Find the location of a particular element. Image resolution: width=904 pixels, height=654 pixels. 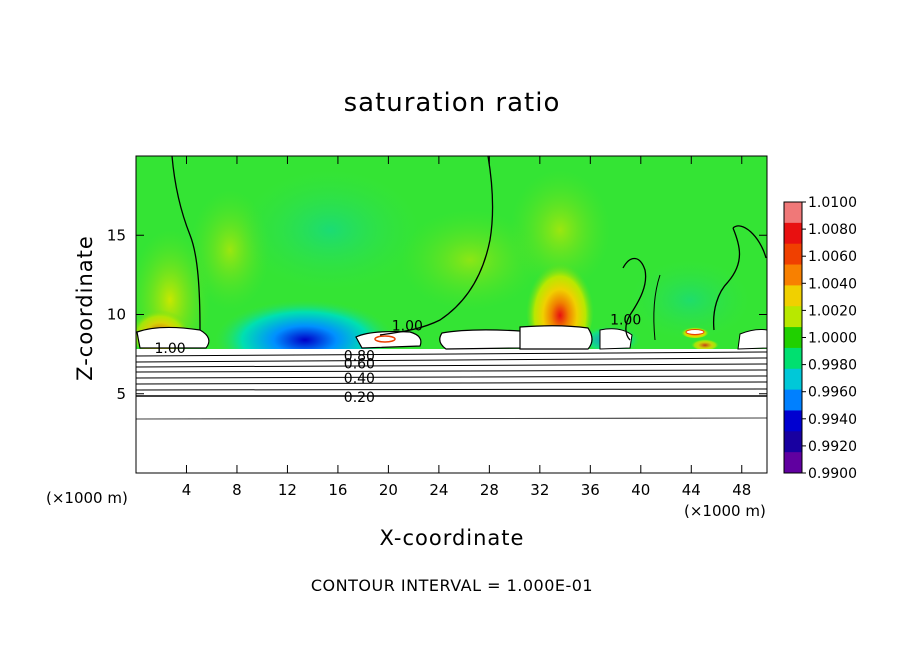

contour-interval-note: CONTOUR INTERVAL = 1.000E-01 is located at coordinates (452, 585).